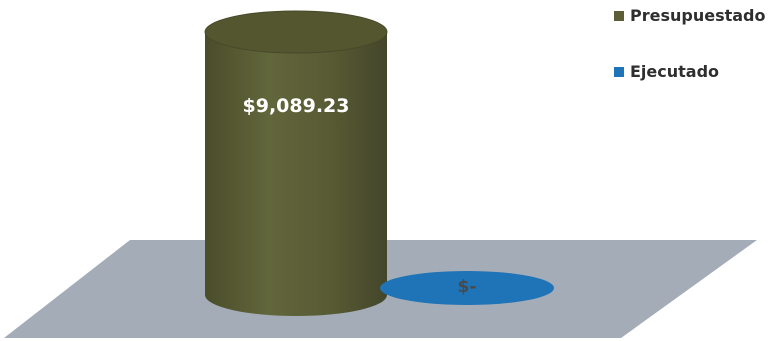 The image size is (781, 341). I want to click on legend-swatch-presupuestado, so click(619, 15).